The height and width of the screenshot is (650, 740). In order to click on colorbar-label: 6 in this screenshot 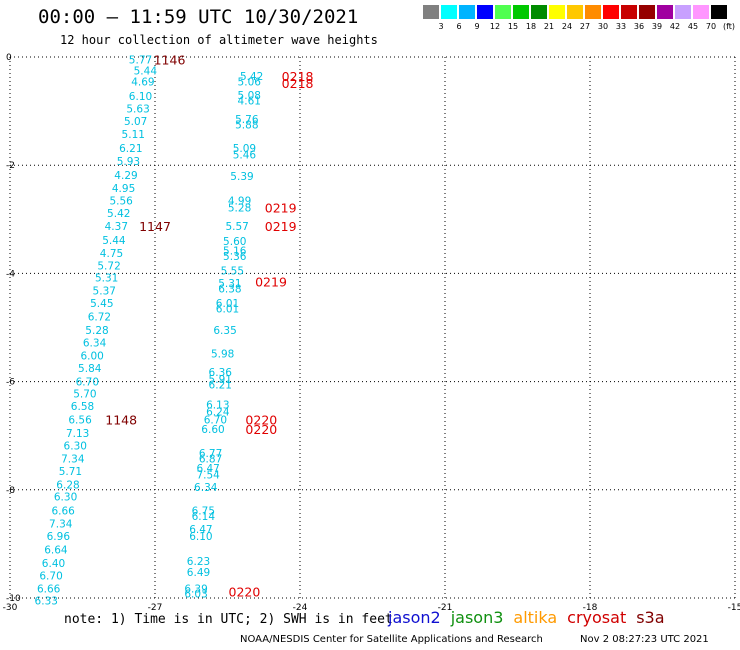, I will do `click(459, 26)`.